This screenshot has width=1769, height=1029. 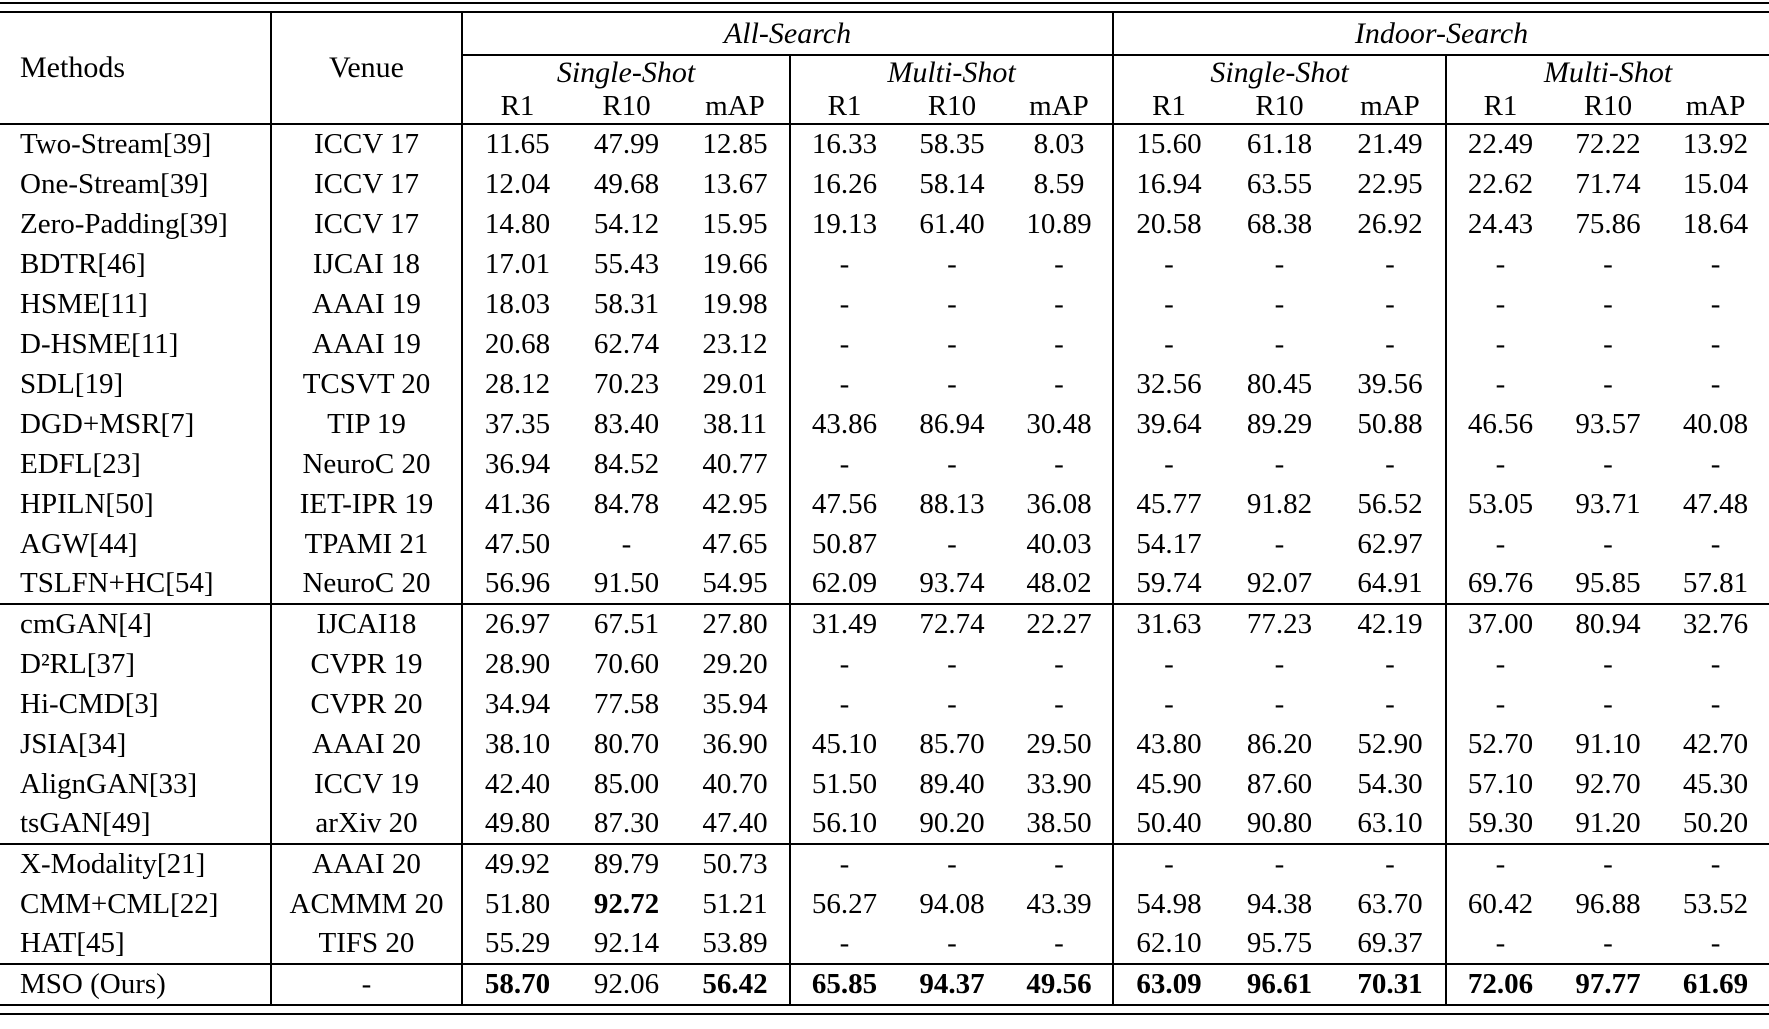 What do you see at coordinates (1169, 583) in the screenshot?
I see `value-cell: 59.74` at bounding box center [1169, 583].